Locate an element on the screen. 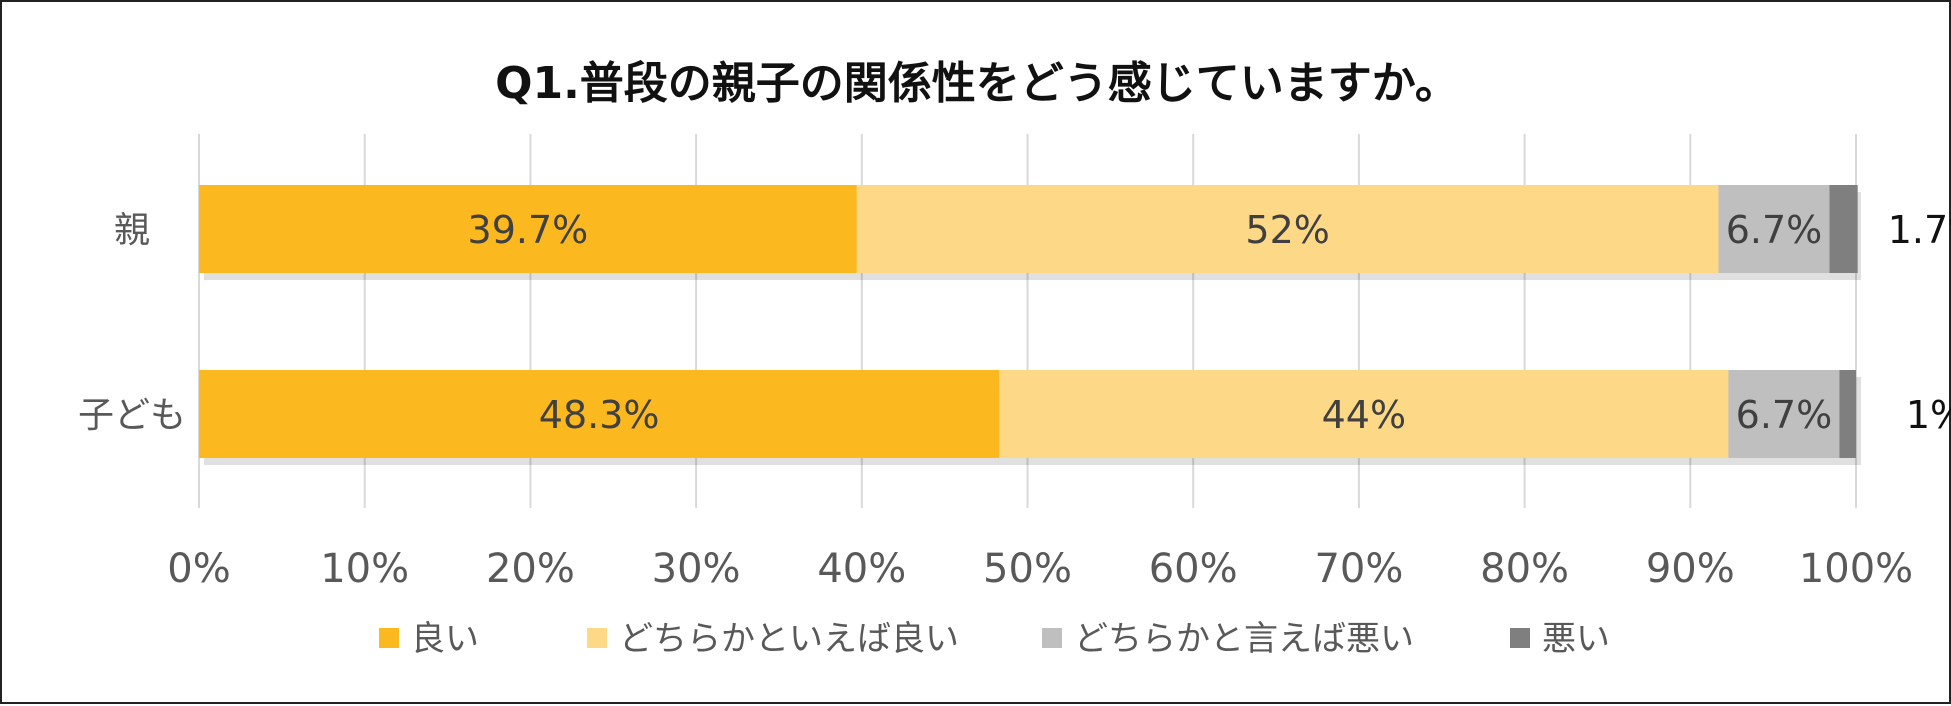  chart-title: Q1.普段の親子の関係性をどう感じていますか。 is located at coordinates (977, 83).